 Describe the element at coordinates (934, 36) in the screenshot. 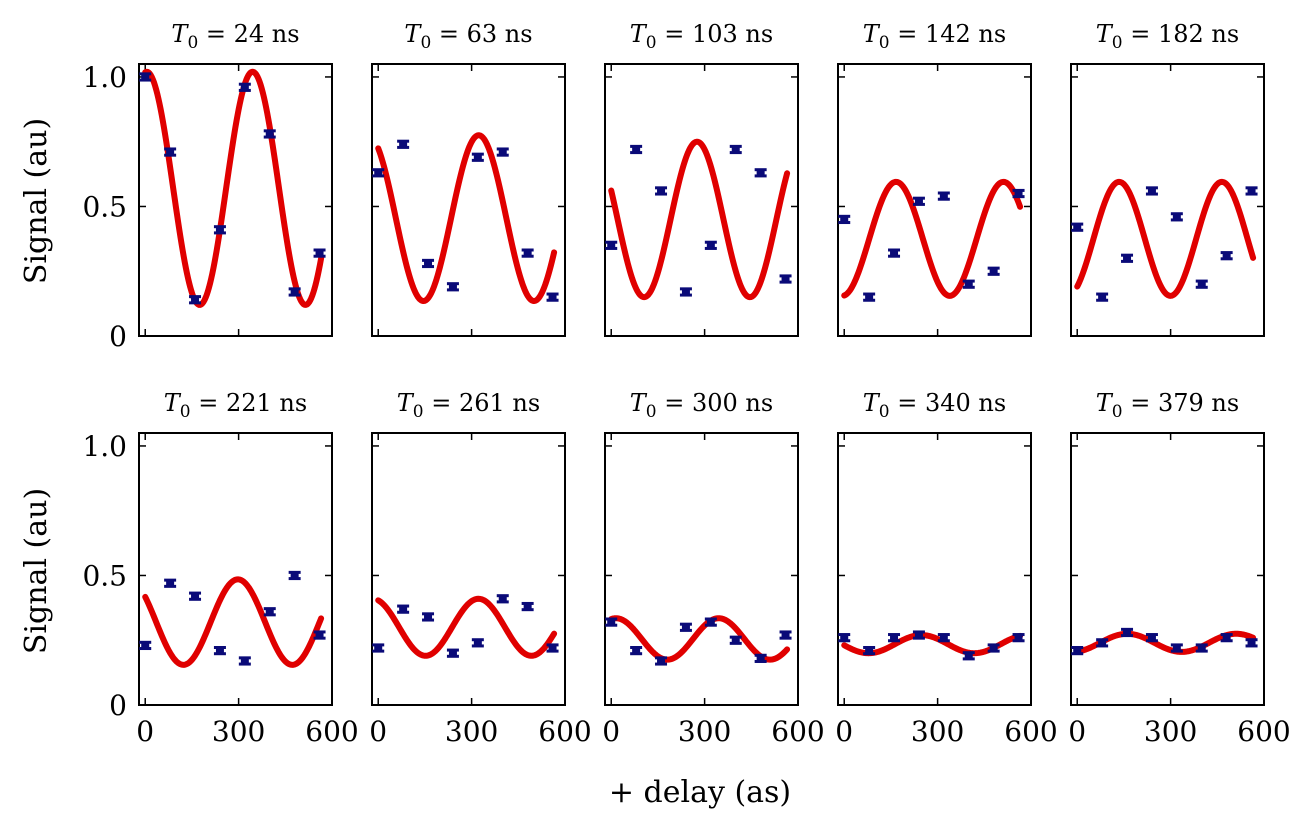

I see `panel-title: T0 = 142 ns` at that location.